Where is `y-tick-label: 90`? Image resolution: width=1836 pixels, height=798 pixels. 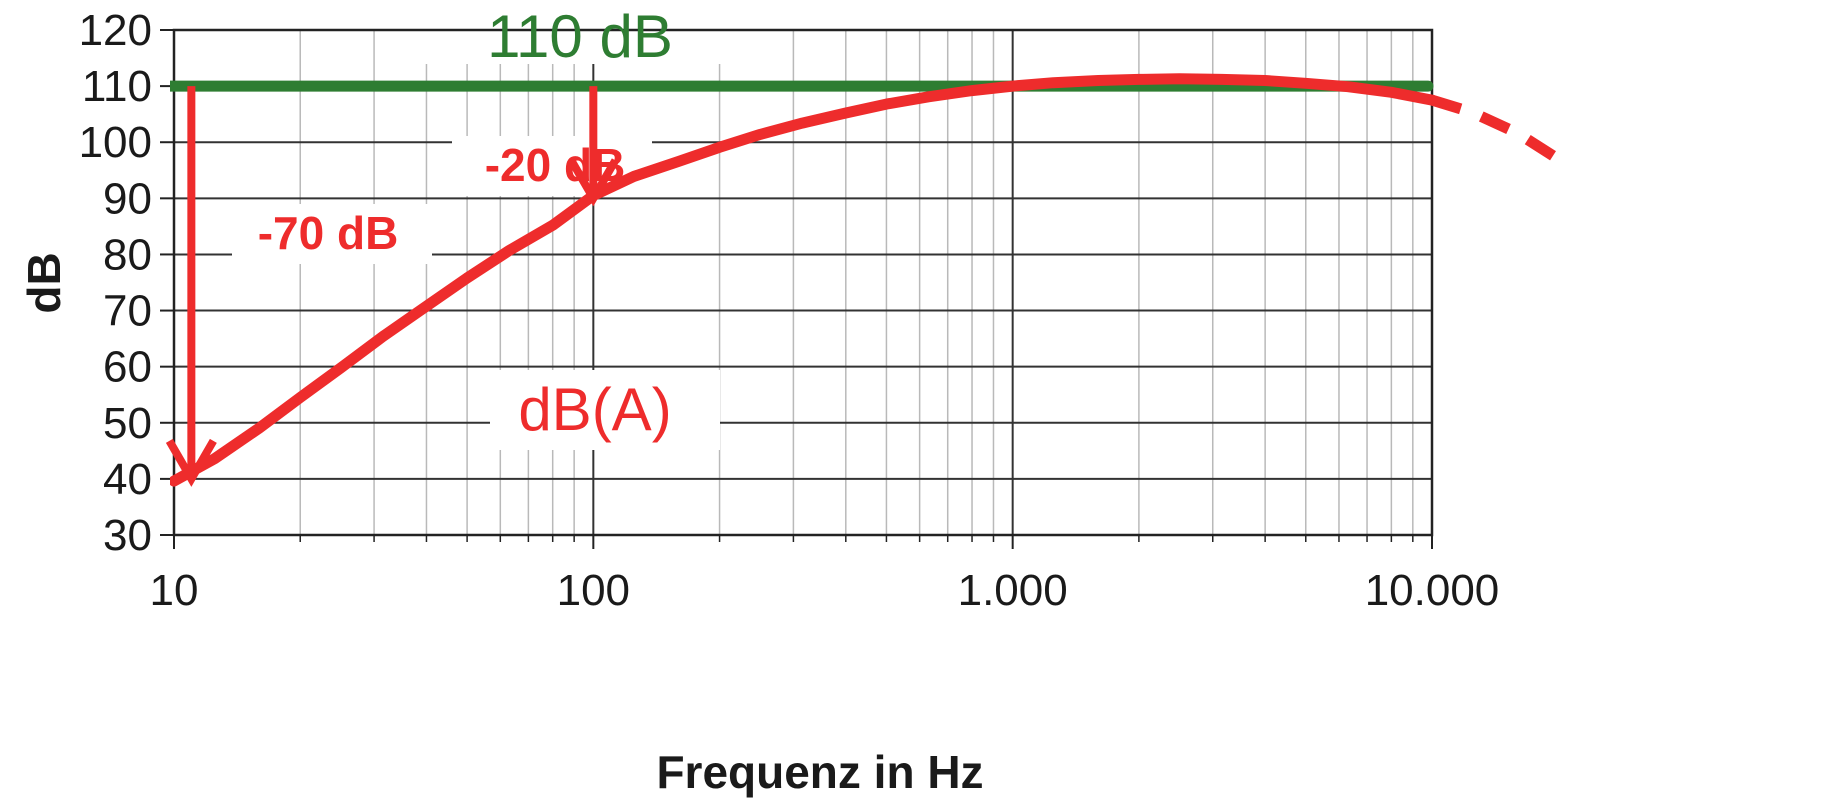
y-tick-label: 90 is located at coordinates (127, 198).